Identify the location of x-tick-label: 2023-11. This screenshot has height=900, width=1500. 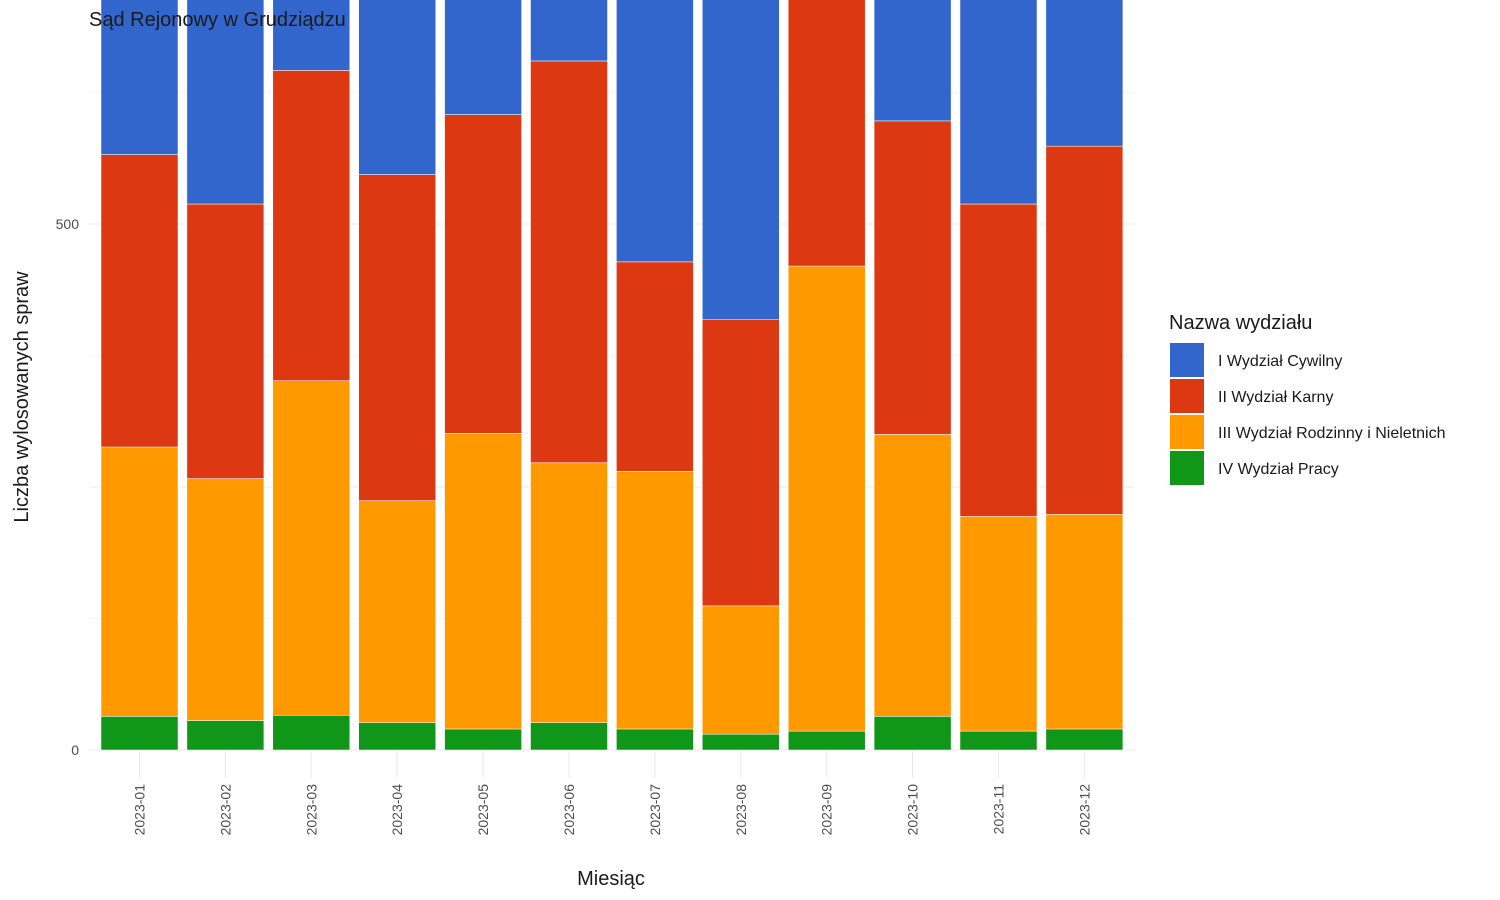
(999, 809).